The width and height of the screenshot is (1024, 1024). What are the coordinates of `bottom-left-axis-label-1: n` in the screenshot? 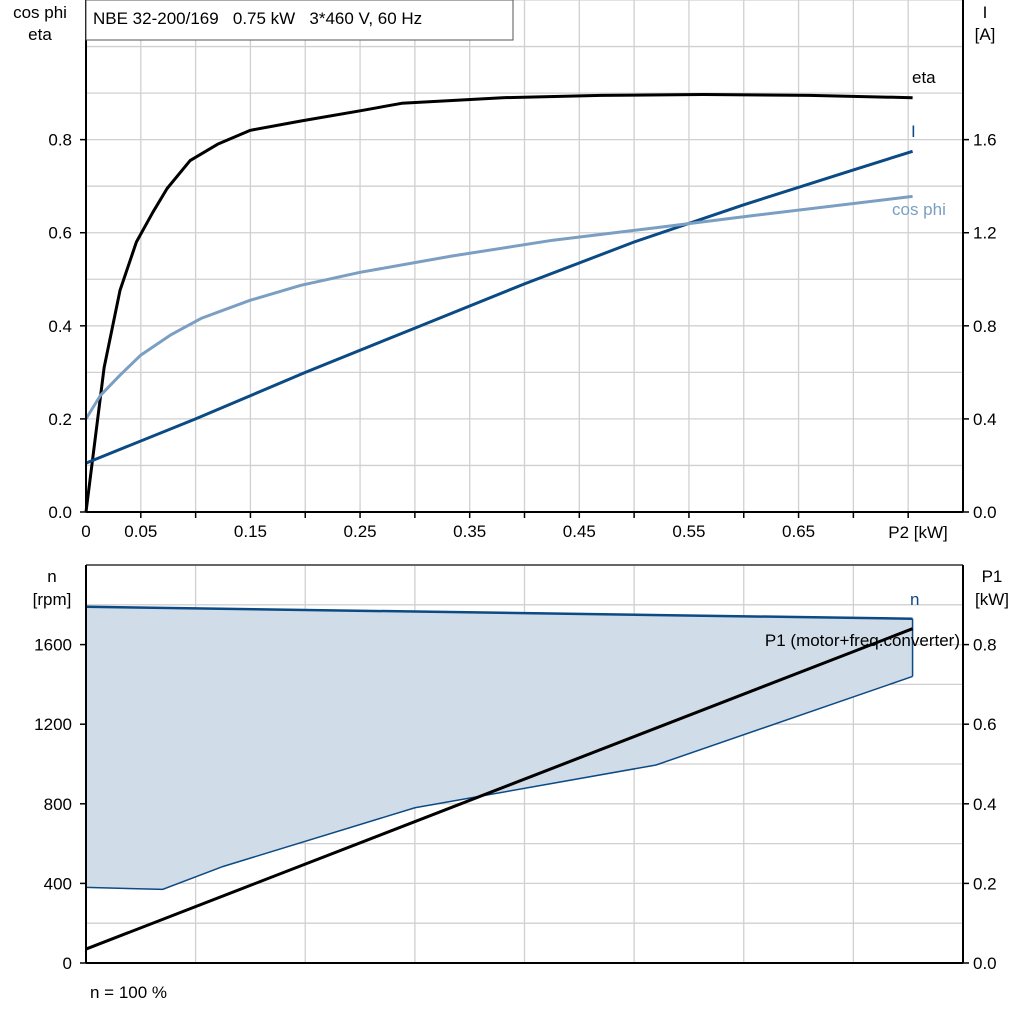 It's located at (51, 576).